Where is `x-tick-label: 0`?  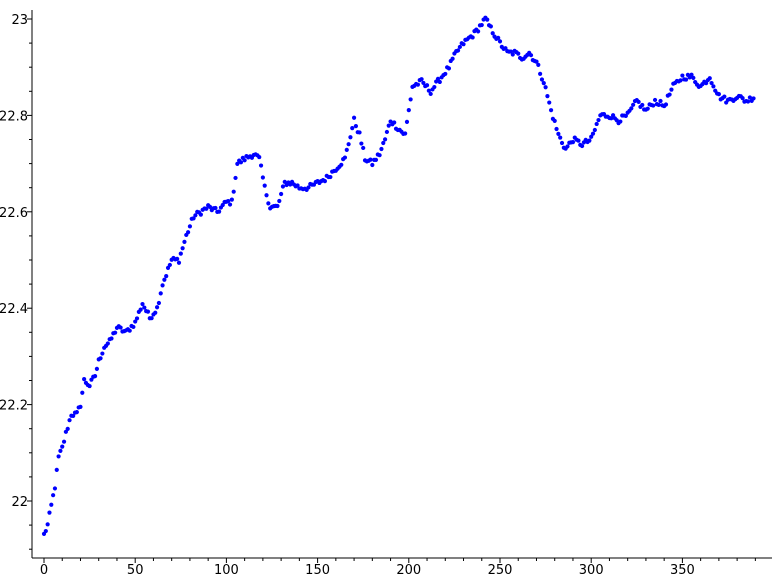 x-tick-label: 0 is located at coordinates (44, 570).